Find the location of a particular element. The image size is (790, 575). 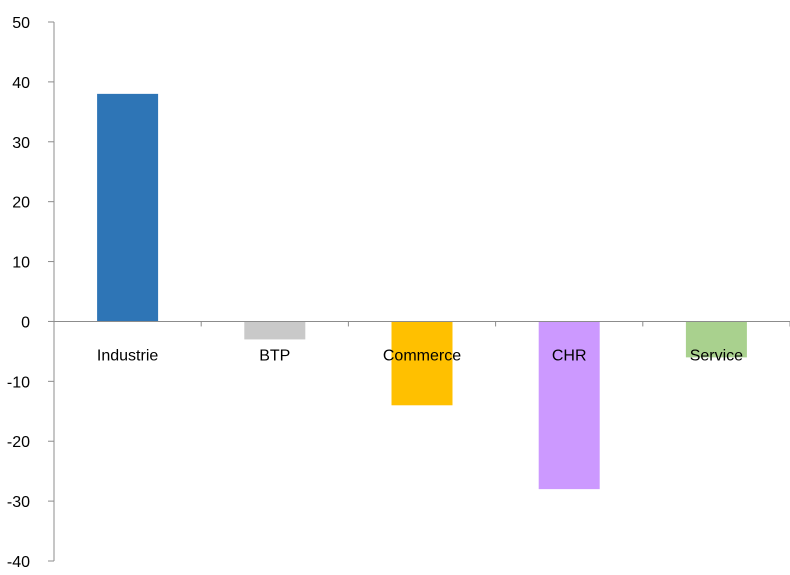

y-tick-label: 20 is located at coordinates (21, 203).